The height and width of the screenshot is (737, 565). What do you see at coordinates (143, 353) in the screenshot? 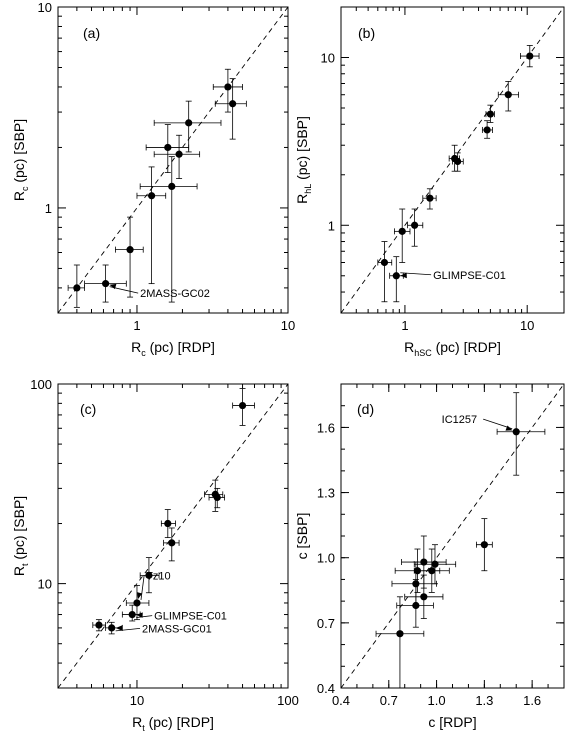
I see `x-axis-label-sub: c` at bounding box center [143, 353].